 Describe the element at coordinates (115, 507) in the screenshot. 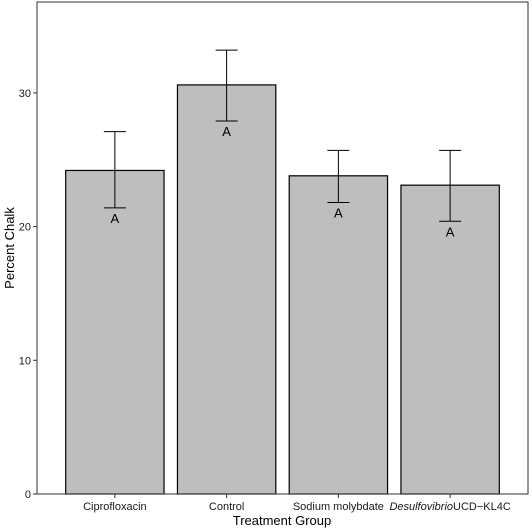

I see `x-tick-label: Ciprofloxacin` at that location.